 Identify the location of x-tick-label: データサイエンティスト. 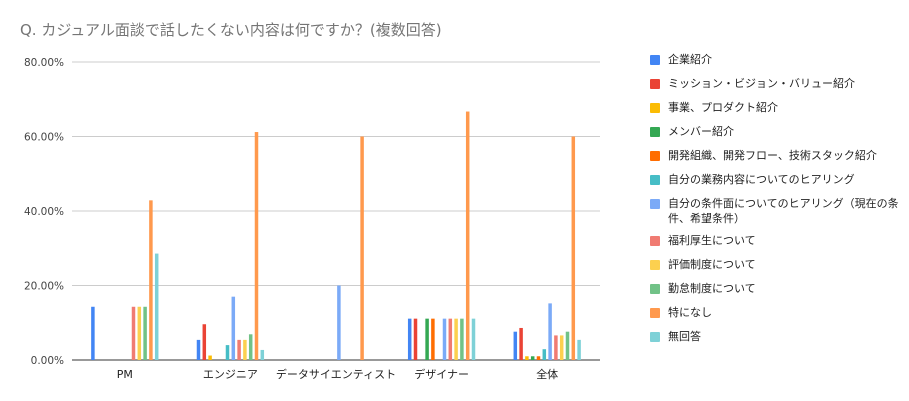
(336, 374).